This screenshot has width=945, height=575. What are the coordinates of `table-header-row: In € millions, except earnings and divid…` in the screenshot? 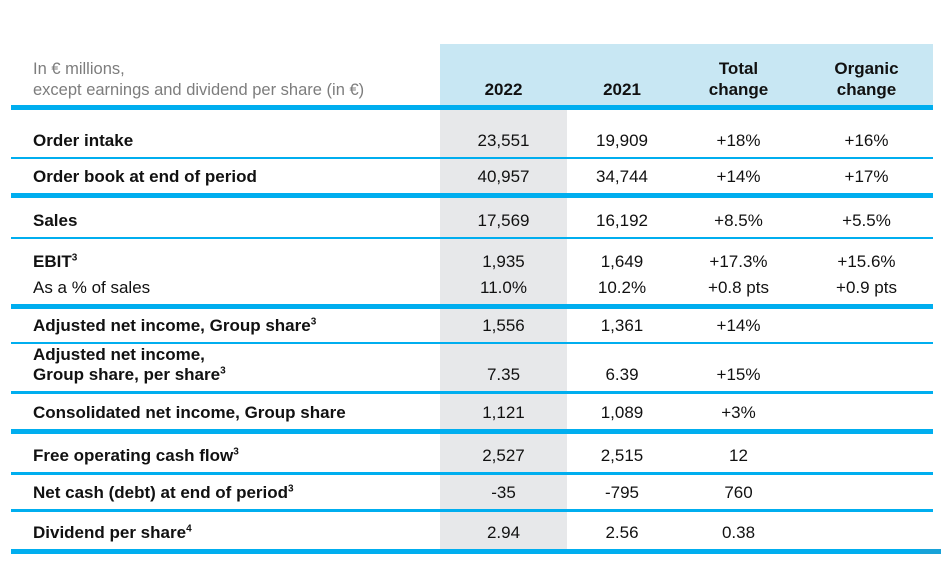 It's located at (472, 77).